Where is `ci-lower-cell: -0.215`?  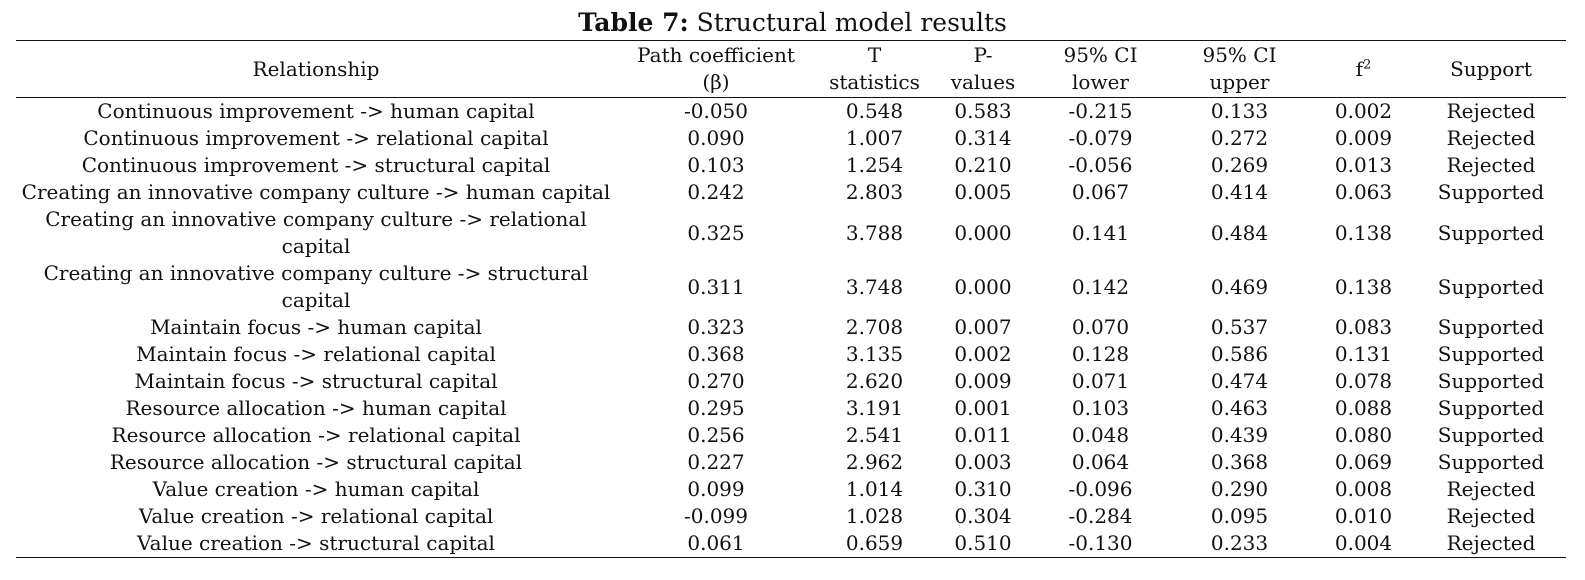 ci-lower-cell: -0.215 is located at coordinates (1100, 111).